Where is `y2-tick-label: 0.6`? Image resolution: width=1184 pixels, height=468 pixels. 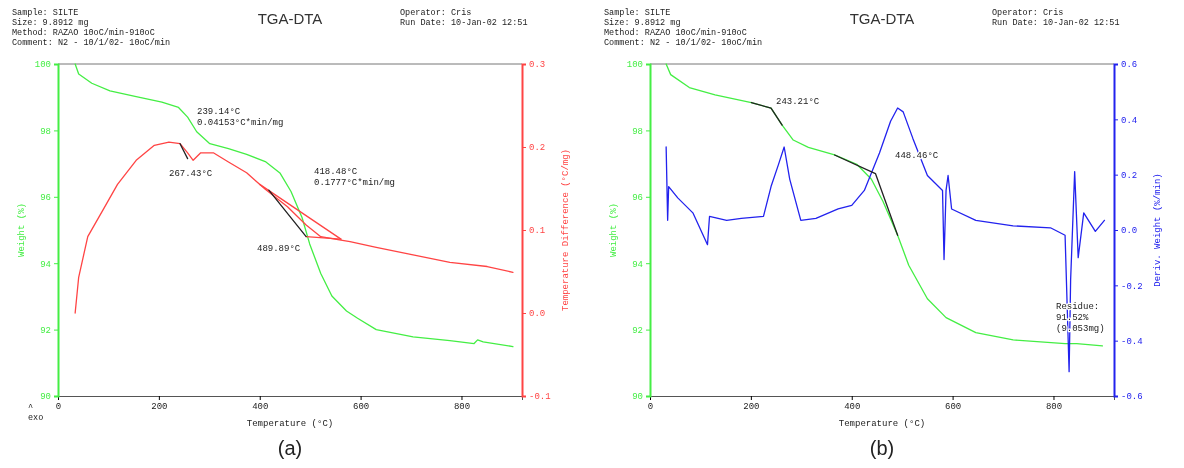
y2-tick-label: 0.6 is located at coordinates (1129, 65).